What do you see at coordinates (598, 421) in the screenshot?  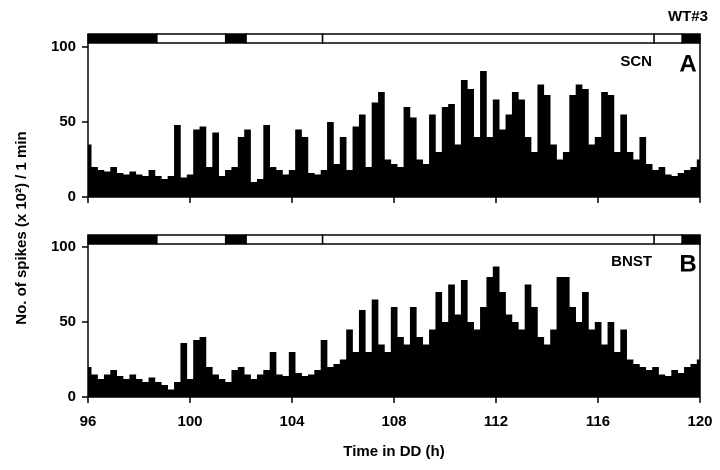 I see `x-tick-label: 116` at bounding box center [598, 421].